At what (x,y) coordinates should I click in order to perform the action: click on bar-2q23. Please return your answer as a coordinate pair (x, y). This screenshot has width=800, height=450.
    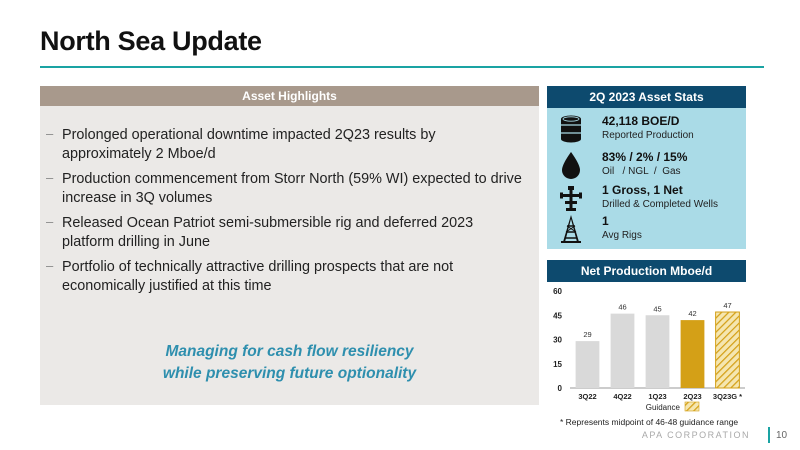
    Looking at the image, I should click on (692, 354).